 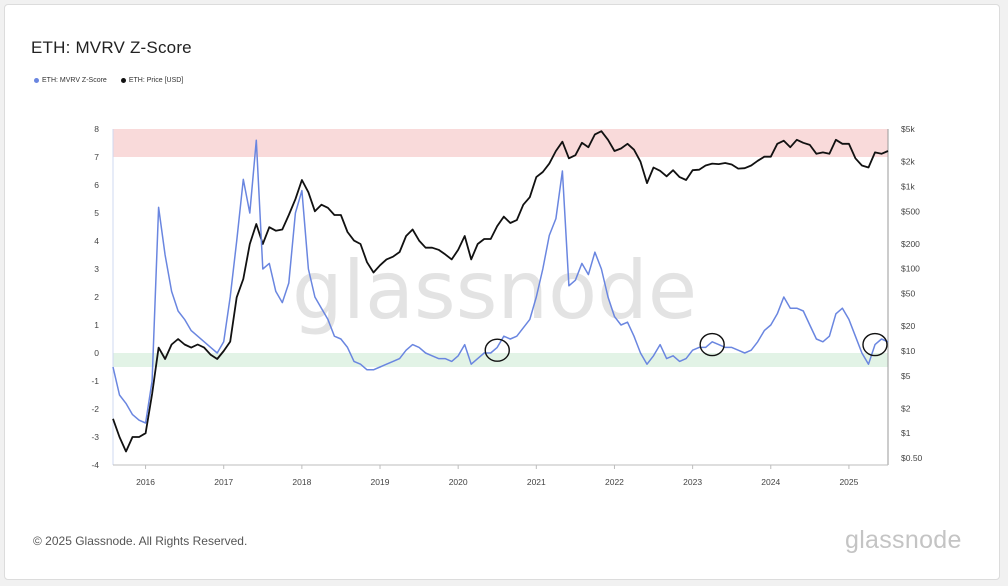 I want to click on x-tick-label: 2024, so click(x=770, y=482).